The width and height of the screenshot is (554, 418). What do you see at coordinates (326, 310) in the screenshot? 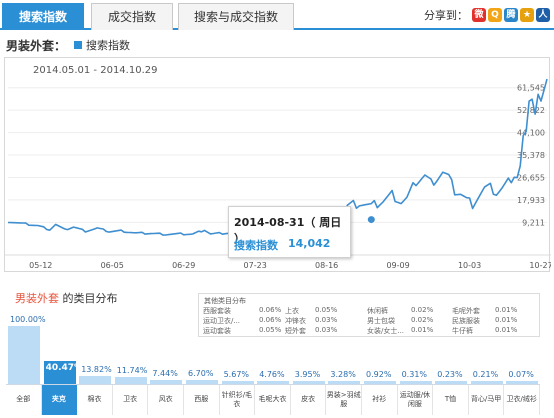
I see `other-category-pct: 0.05%` at bounding box center [326, 310].